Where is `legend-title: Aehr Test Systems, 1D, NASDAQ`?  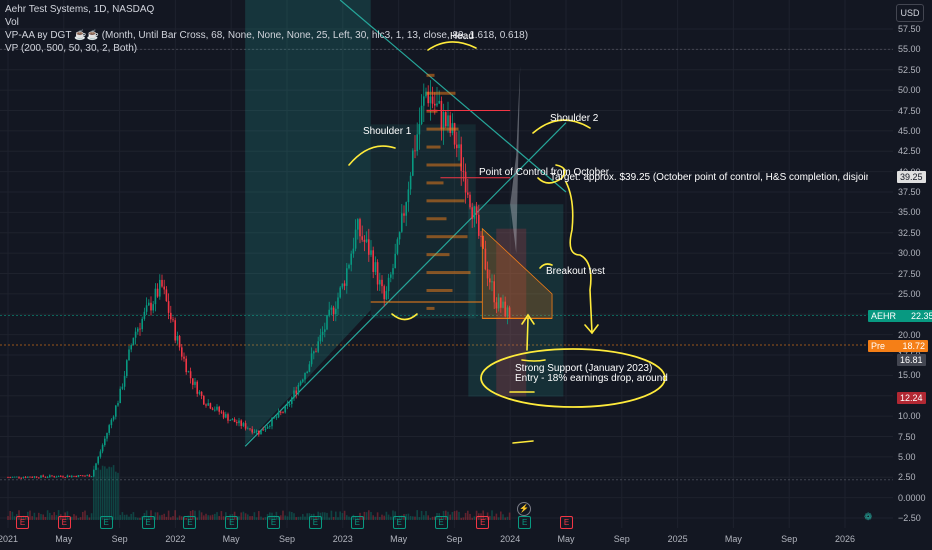 legend-title: Aehr Test Systems, 1D, NASDAQ is located at coordinates (80, 9).